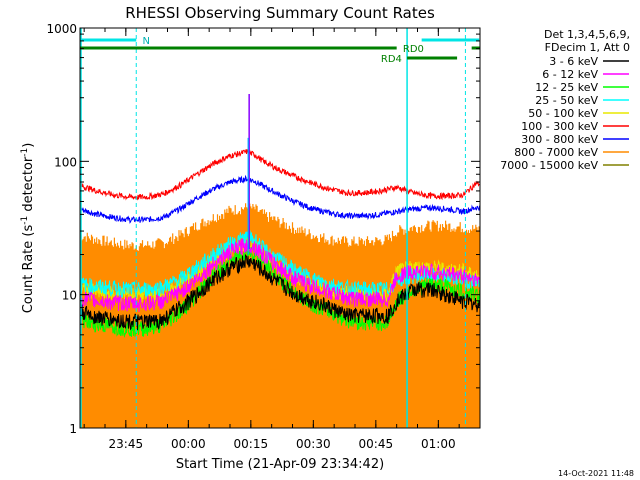  What do you see at coordinates (413, 49) in the screenshot?
I see `rd0-label: RD0` at bounding box center [413, 49].